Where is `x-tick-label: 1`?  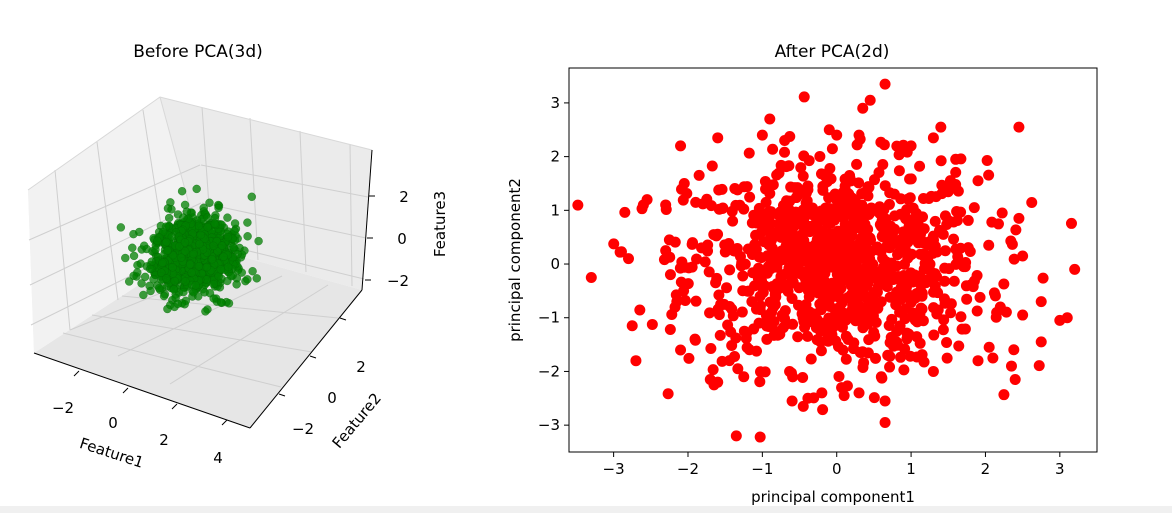 x-tick-label: 1 is located at coordinates (911, 469).